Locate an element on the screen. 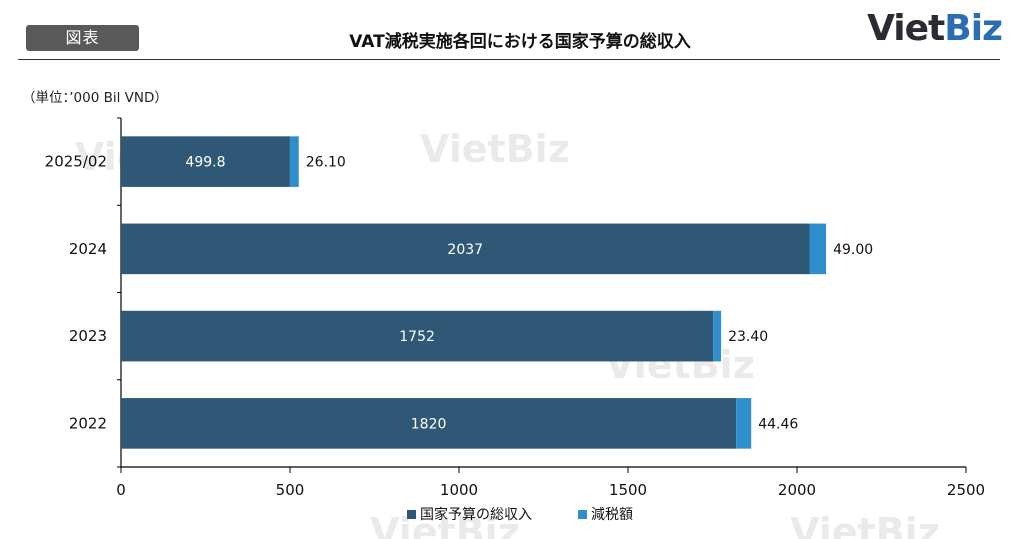 Image resolution: width=1024 pixels, height=539 pixels. data-label-revenue: 2037 is located at coordinates (465, 250).